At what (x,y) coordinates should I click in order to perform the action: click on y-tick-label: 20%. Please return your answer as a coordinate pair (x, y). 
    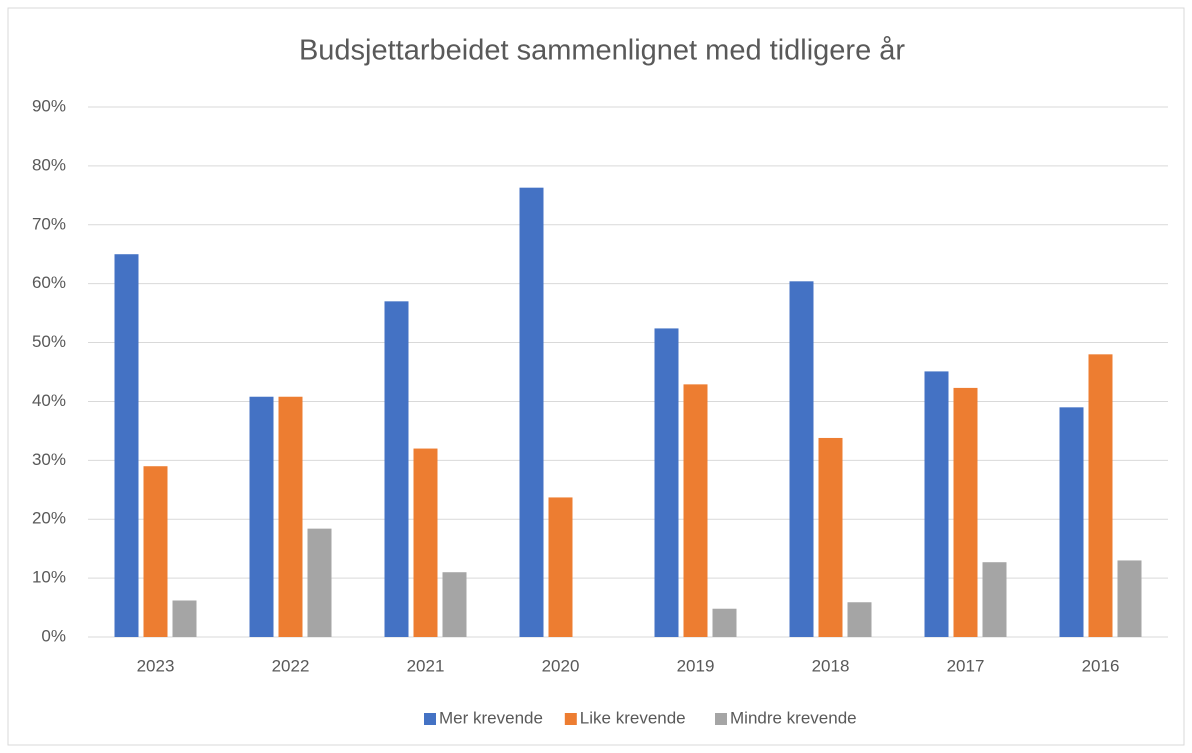
    Looking at the image, I should click on (49, 518).